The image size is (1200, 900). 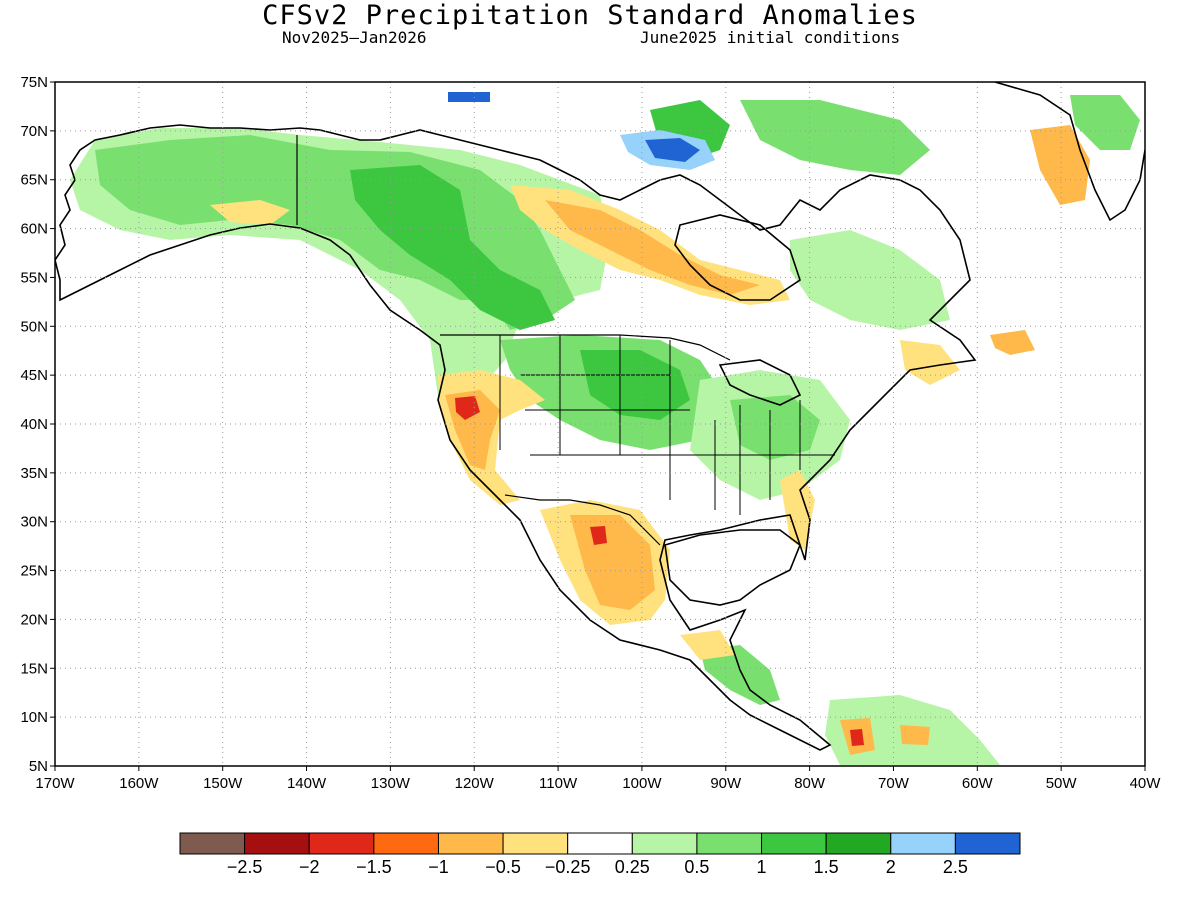 I want to click on dry-newfoundland-core, so click(x=1012, y=342).